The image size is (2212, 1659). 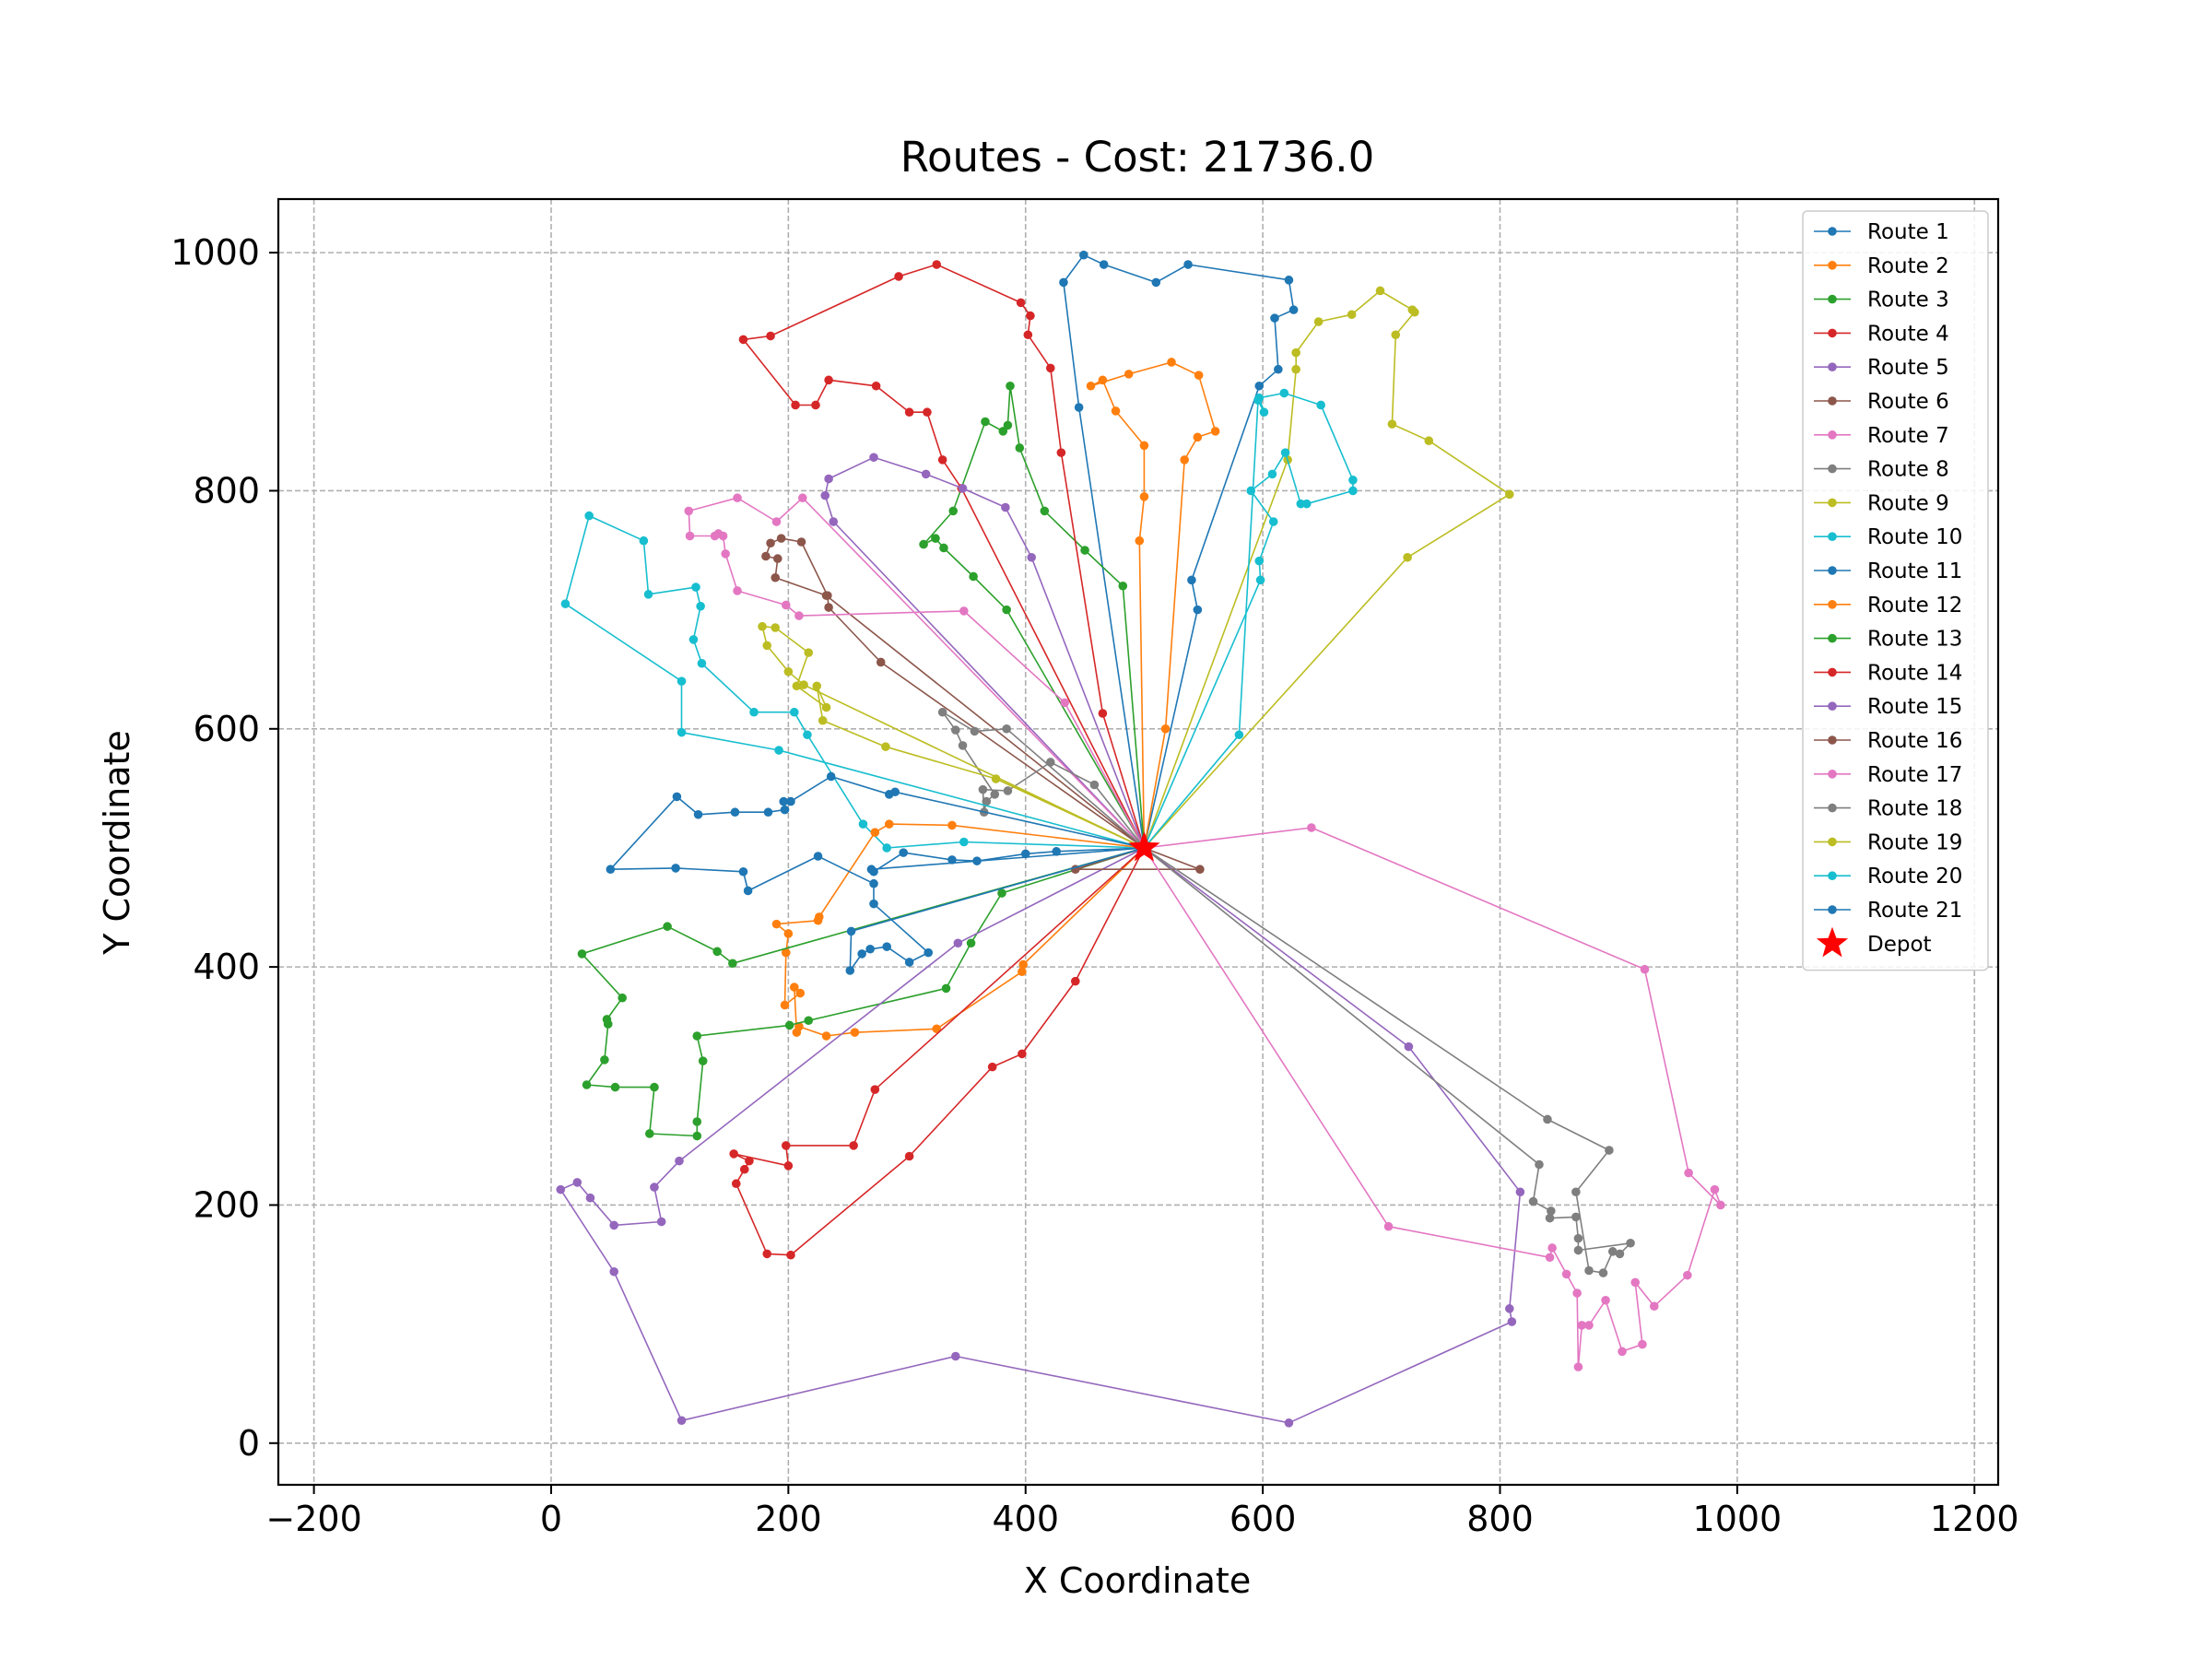 I want to click on legend-label-depot: Depot, so click(x=1899, y=945).